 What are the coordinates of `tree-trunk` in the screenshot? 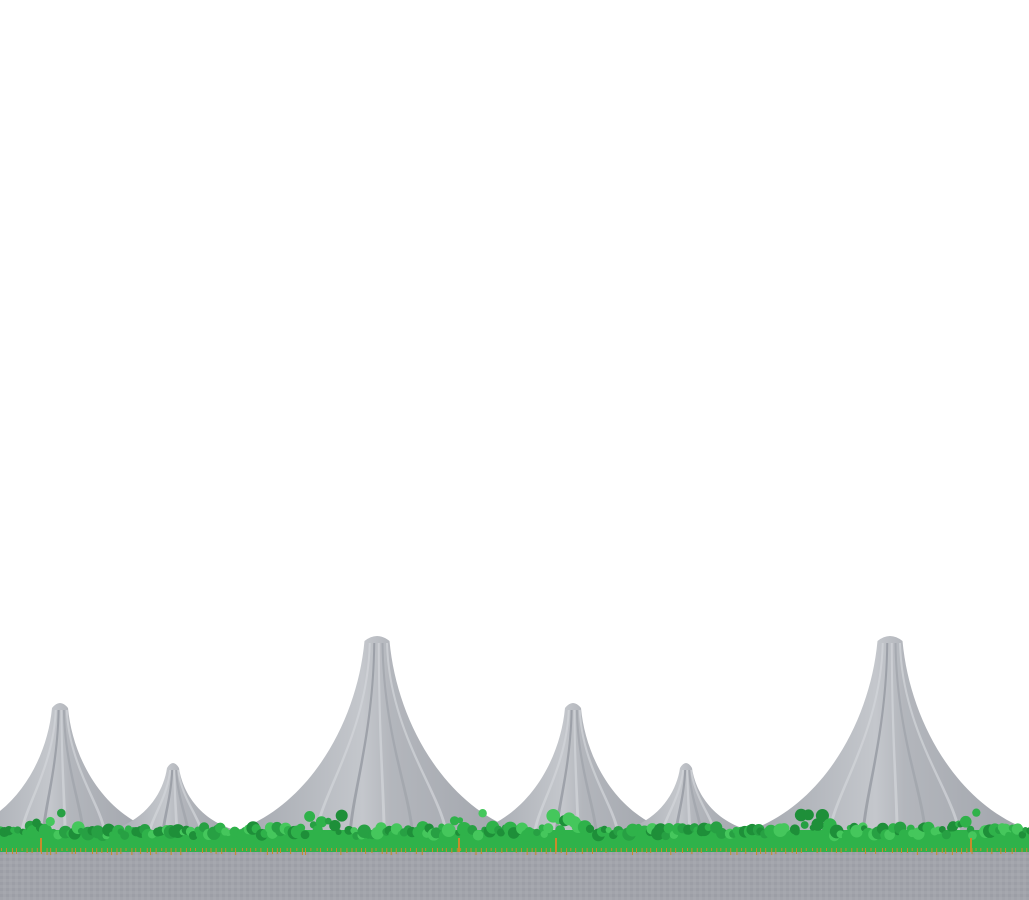 It's located at (971, 849).